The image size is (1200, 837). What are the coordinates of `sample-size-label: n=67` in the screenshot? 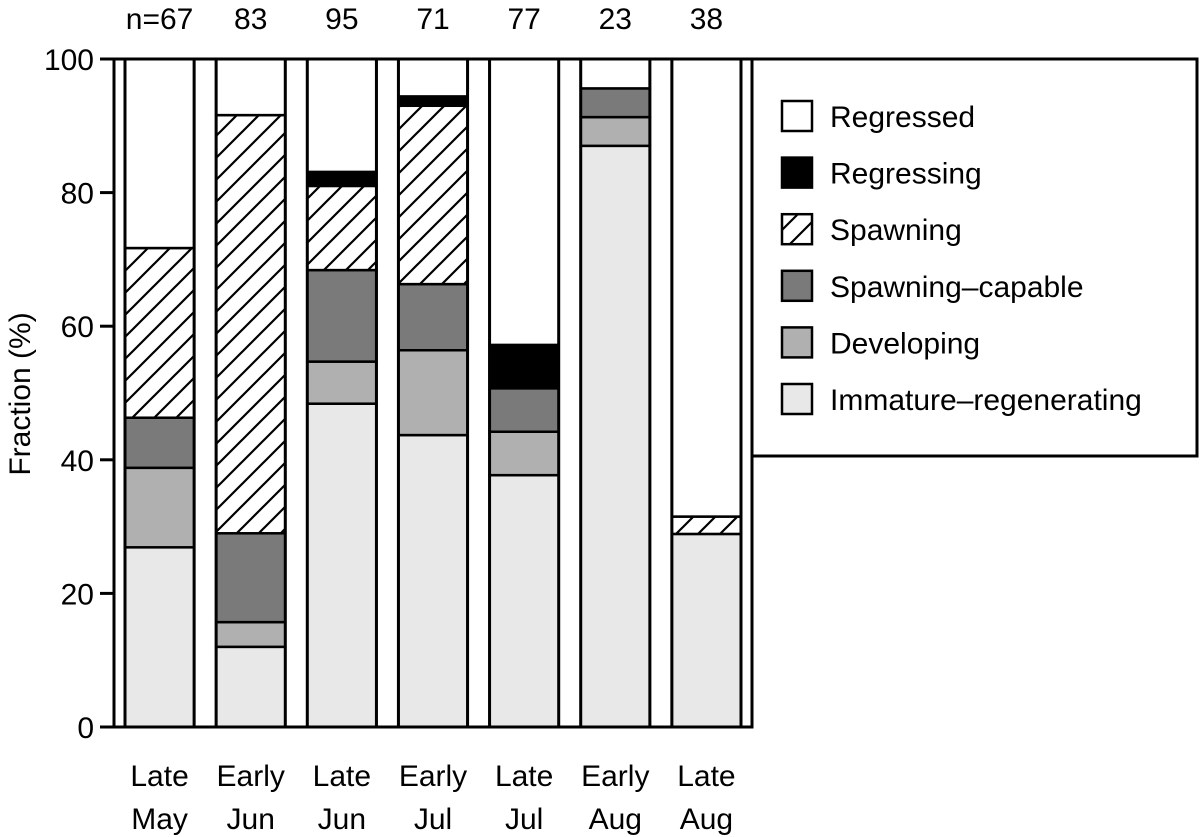 It's located at (160, 19).